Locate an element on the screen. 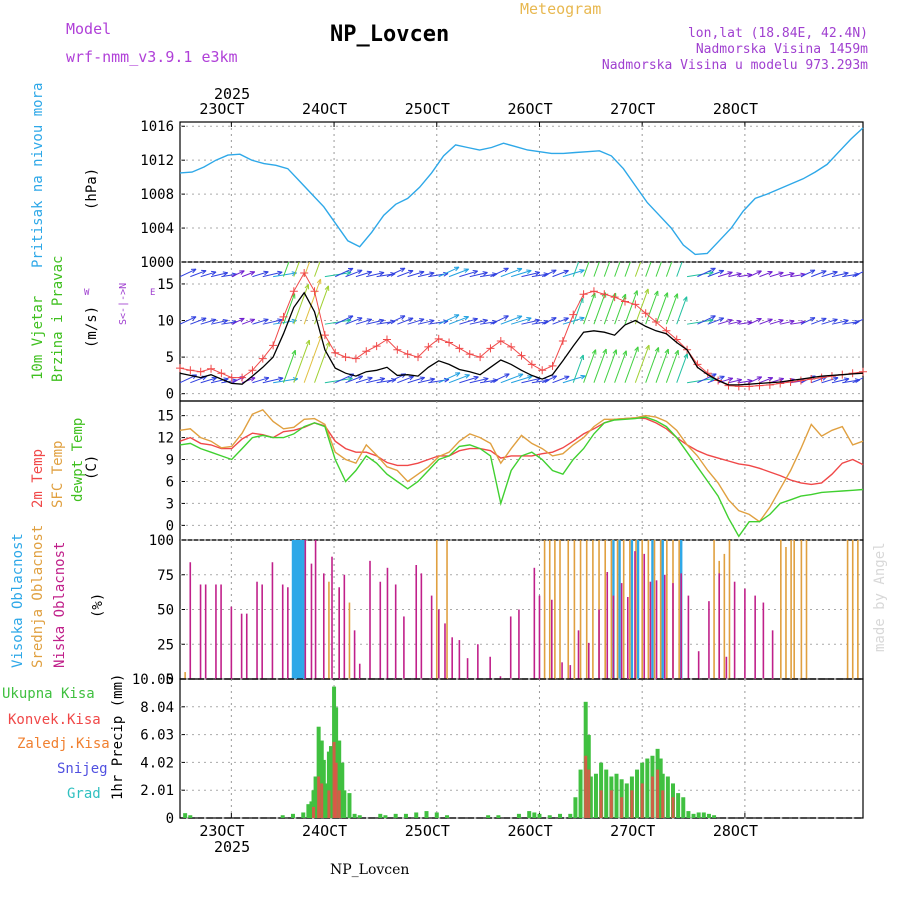 The image size is (900, 900). y-tick-label: 6 is located at coordinates (170, 482).